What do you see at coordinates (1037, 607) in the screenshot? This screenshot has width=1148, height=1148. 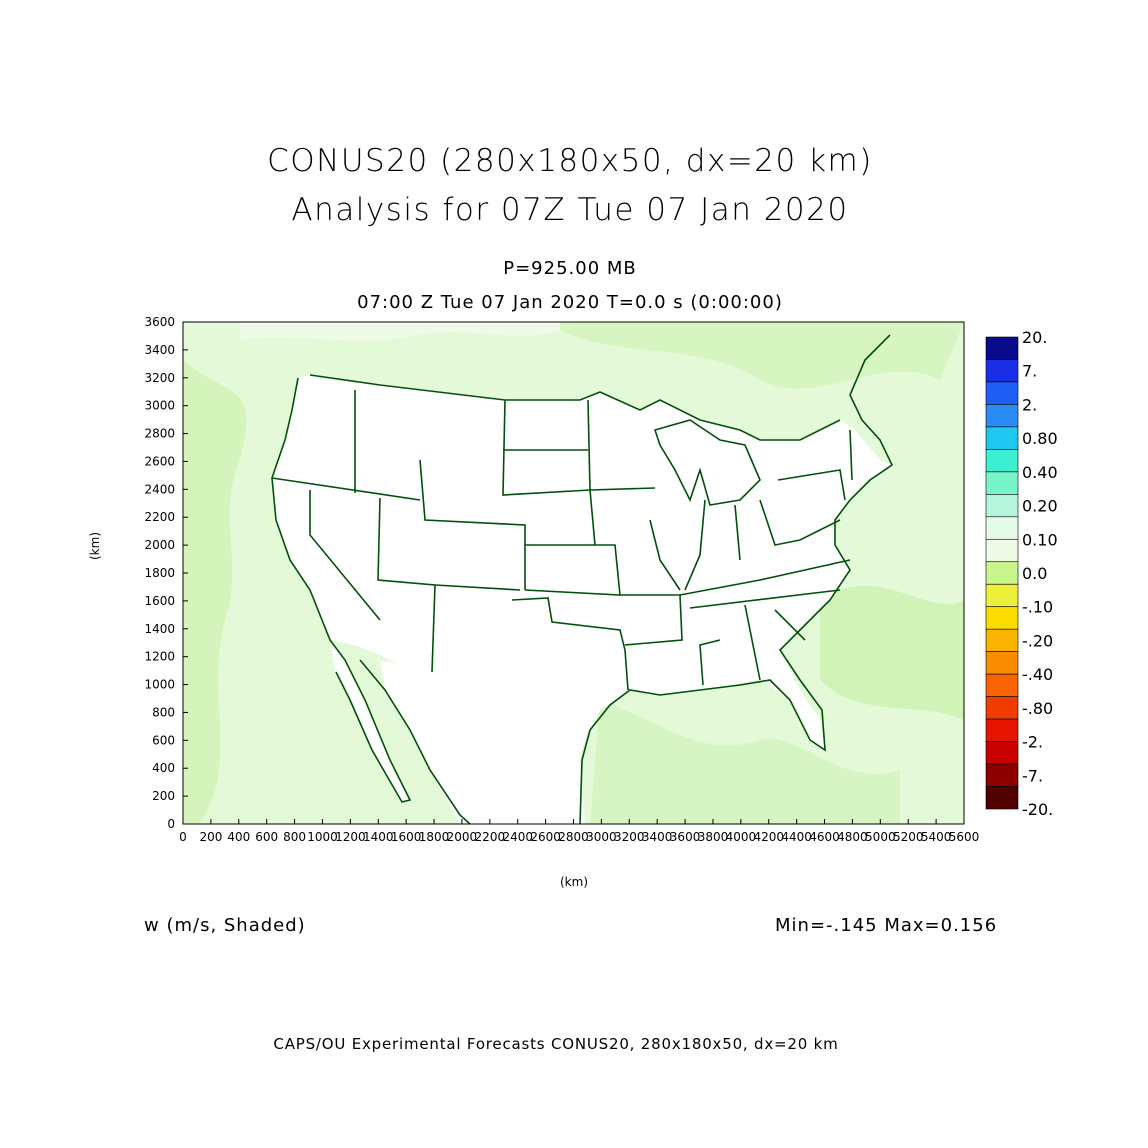 I see `colorbar-label: -.10` at bounding box center [1037, 607].